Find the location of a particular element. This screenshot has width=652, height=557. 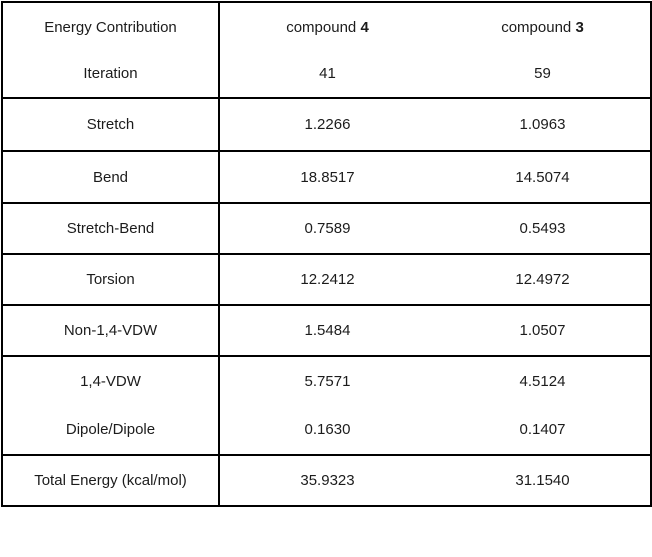

total-energy-value-compound3: 31.1540 is located at coordinates (543, 480).